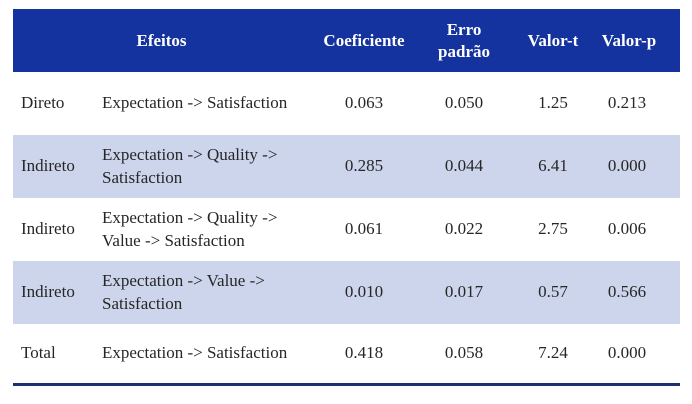 Image resolution: width=692 pixels, height=404 pixels. What do you see at coordinates (627, 103) in the screenshot?
I see `p-value-cell: 0.213` at bounding box center [627, 103].